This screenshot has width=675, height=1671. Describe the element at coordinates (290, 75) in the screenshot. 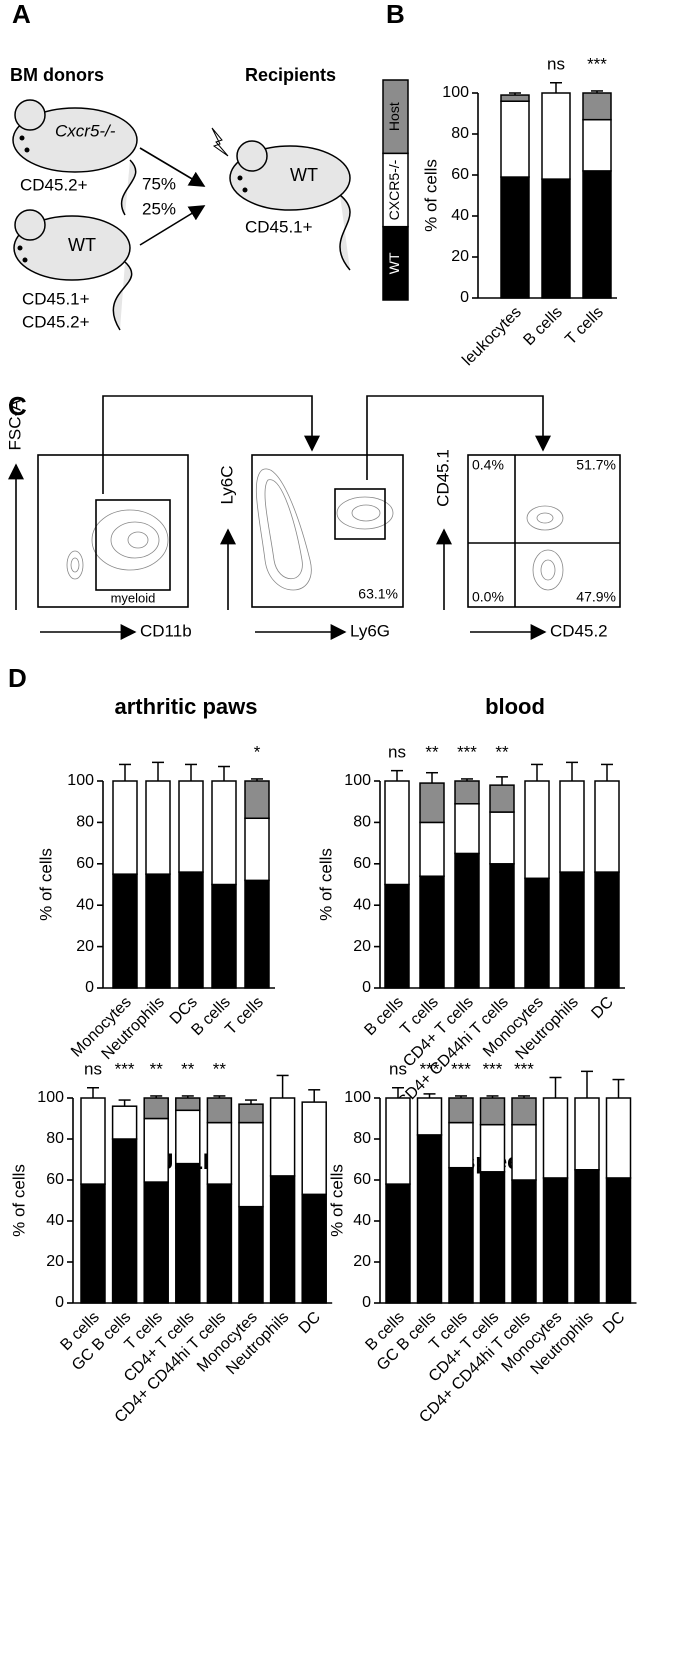

I see `recipients-title: Recipients` at that location.